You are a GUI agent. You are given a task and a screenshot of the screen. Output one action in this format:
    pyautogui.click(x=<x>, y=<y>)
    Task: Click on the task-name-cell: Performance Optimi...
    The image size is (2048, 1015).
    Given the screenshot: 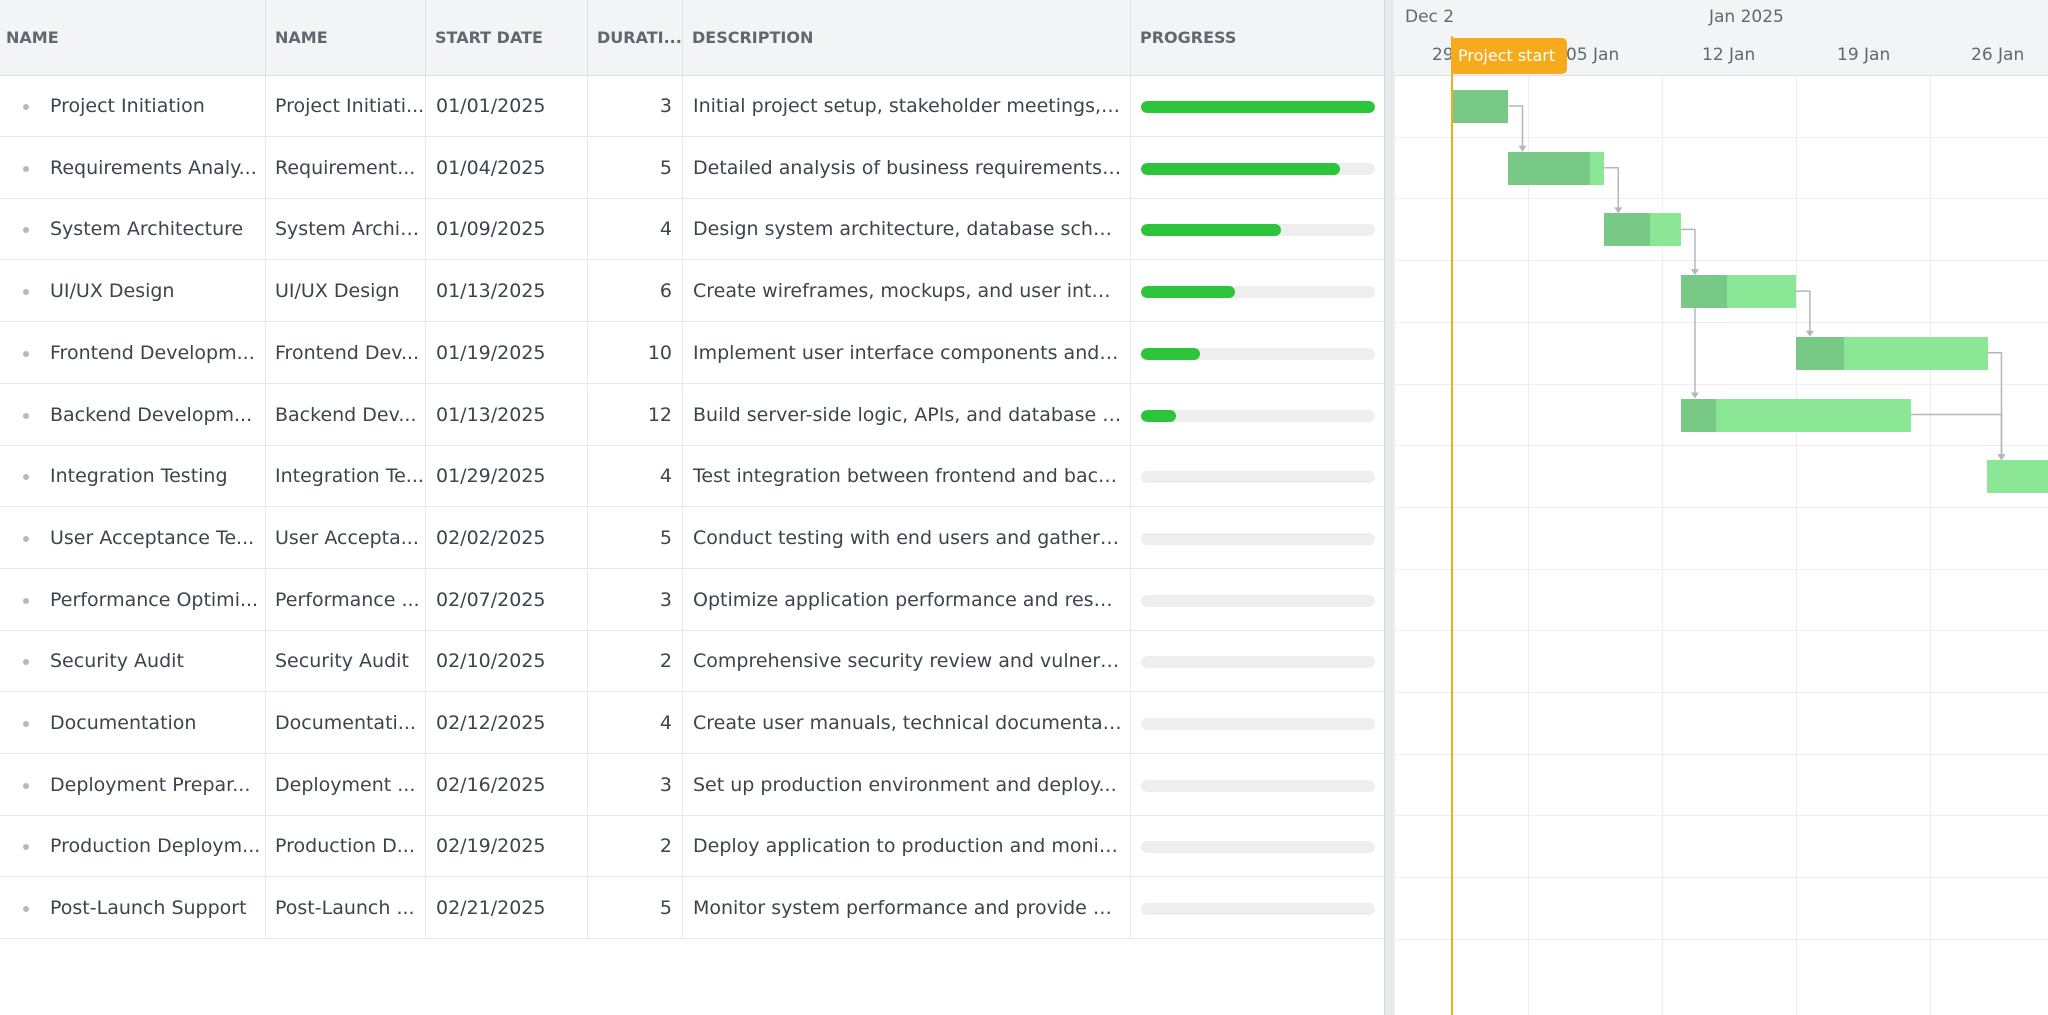 What is the action you would take?
    pyautogui.click(x=133, y=600)
    